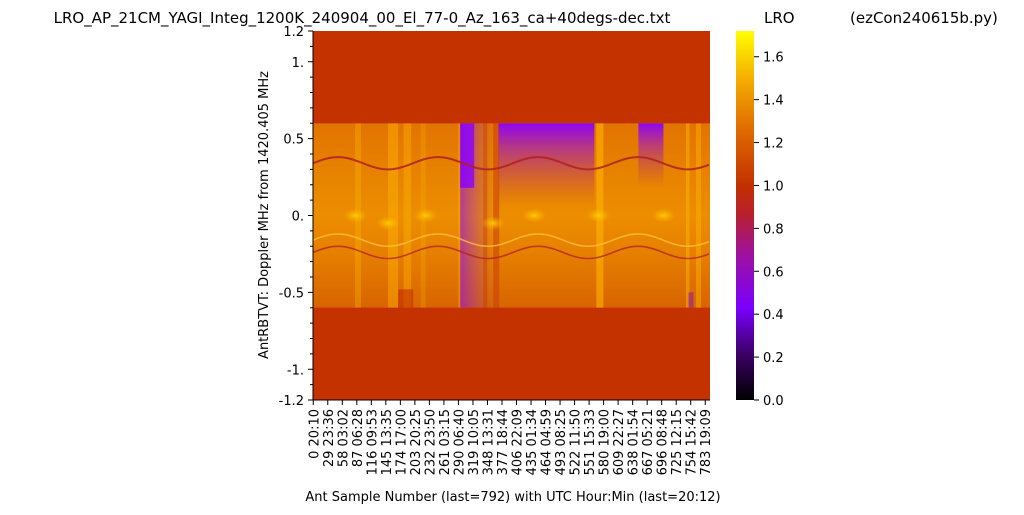 This screenshot has width=1024, height=515. What do you see at coordinates (773, 315) in the screenshot?
I see `colorbar-tick-label: 0.4` at bounding box center [773, 315].